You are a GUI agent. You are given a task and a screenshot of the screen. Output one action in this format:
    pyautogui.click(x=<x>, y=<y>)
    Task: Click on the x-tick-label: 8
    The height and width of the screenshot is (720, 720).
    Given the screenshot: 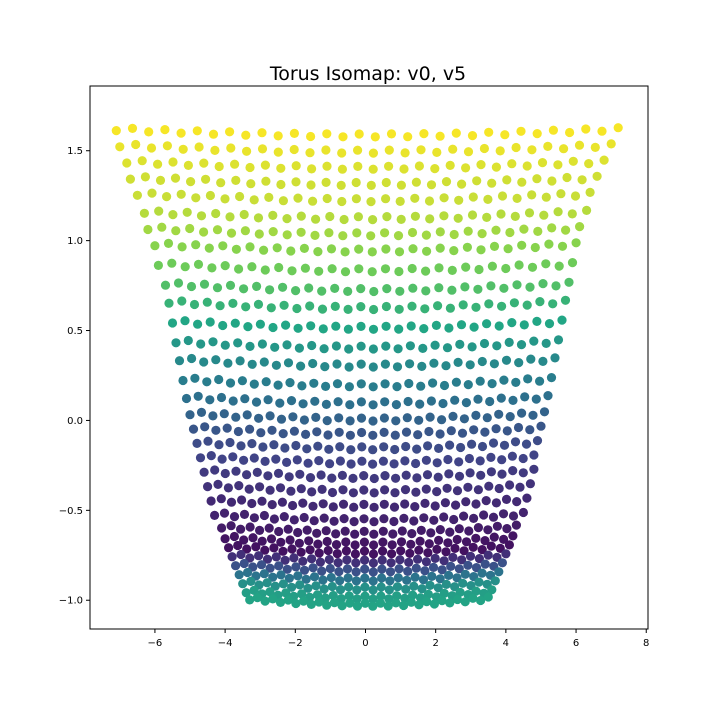 What is the action you would take?
    pyautogui.click(x=646, y=643)
    